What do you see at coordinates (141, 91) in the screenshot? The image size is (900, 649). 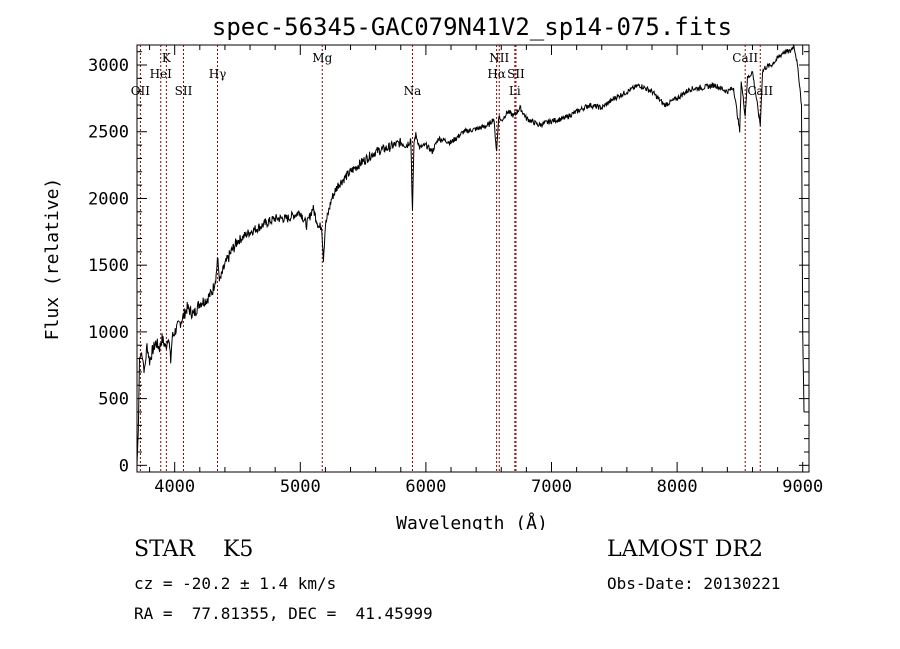 I see `line-marker-label: OII` at bounding box center [141, 91].